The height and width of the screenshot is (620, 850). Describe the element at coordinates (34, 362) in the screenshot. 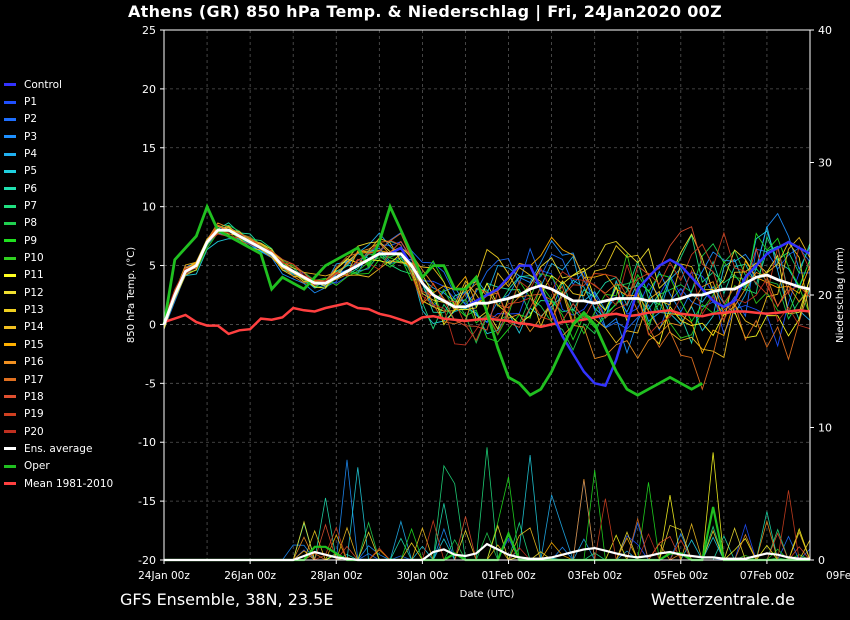

I see `legend-label: P16` at that location.